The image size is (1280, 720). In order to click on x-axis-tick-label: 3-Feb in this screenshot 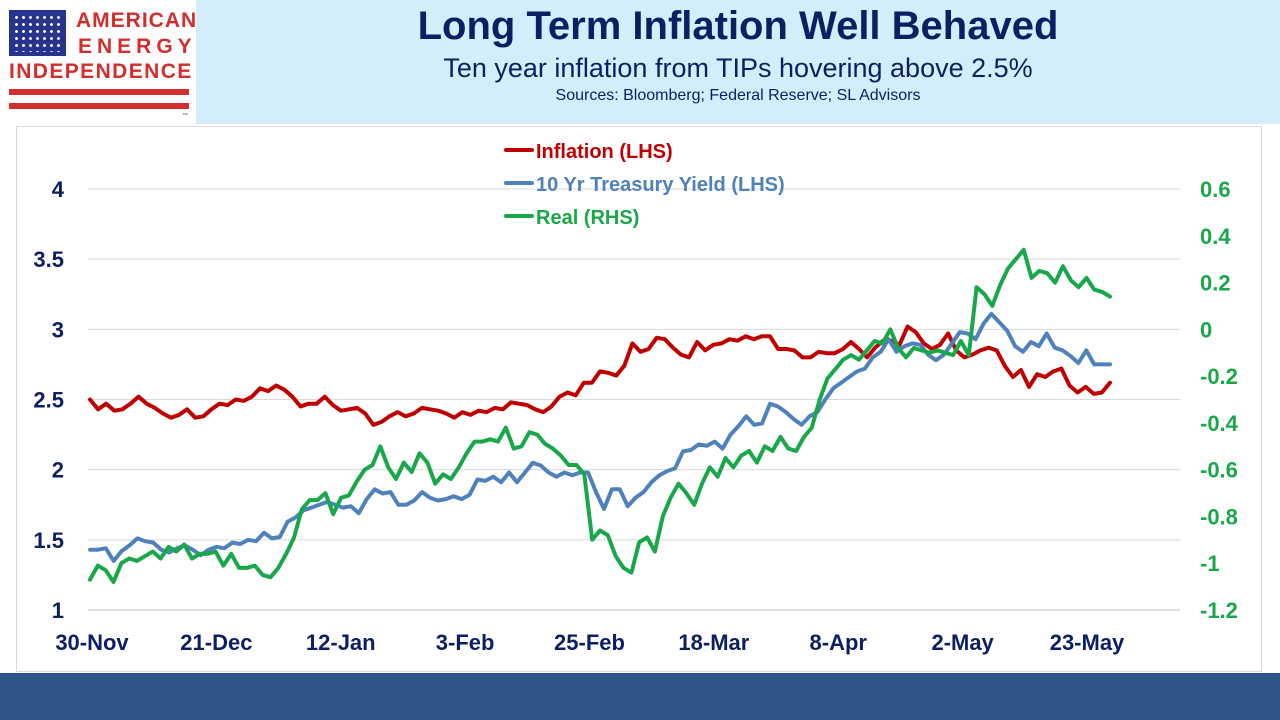, I will do `click(465, 642)`.